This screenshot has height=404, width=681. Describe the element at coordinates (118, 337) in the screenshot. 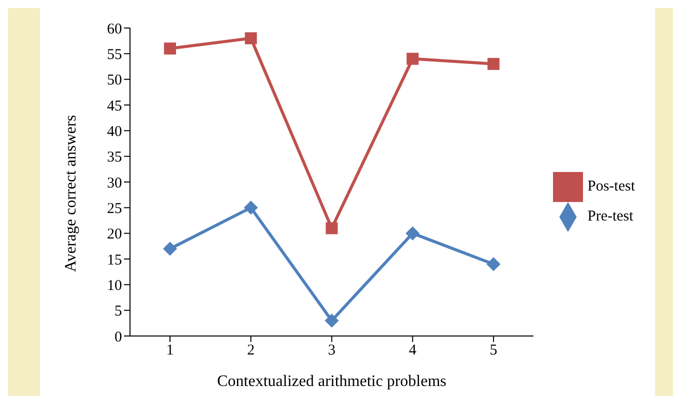

I see `y-tick-label: 0` at that location.